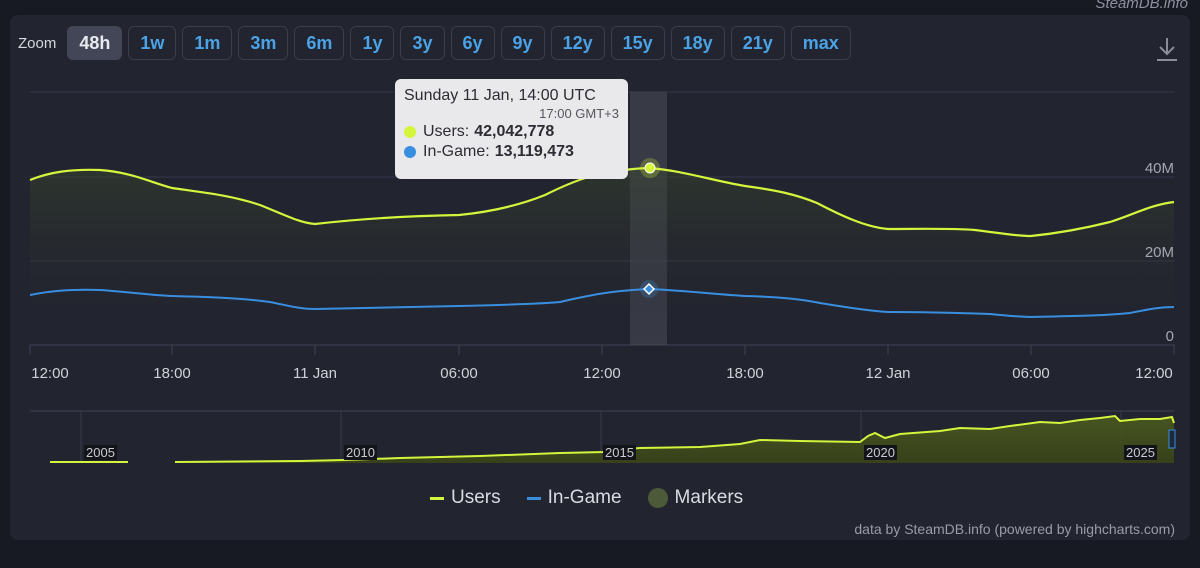 The height and width of the screenshot is (568, 1200). What do you see at coordinates (533, 498) in the screenshot?
I see `ingame-line-icon` at bounding box center [533, 498].